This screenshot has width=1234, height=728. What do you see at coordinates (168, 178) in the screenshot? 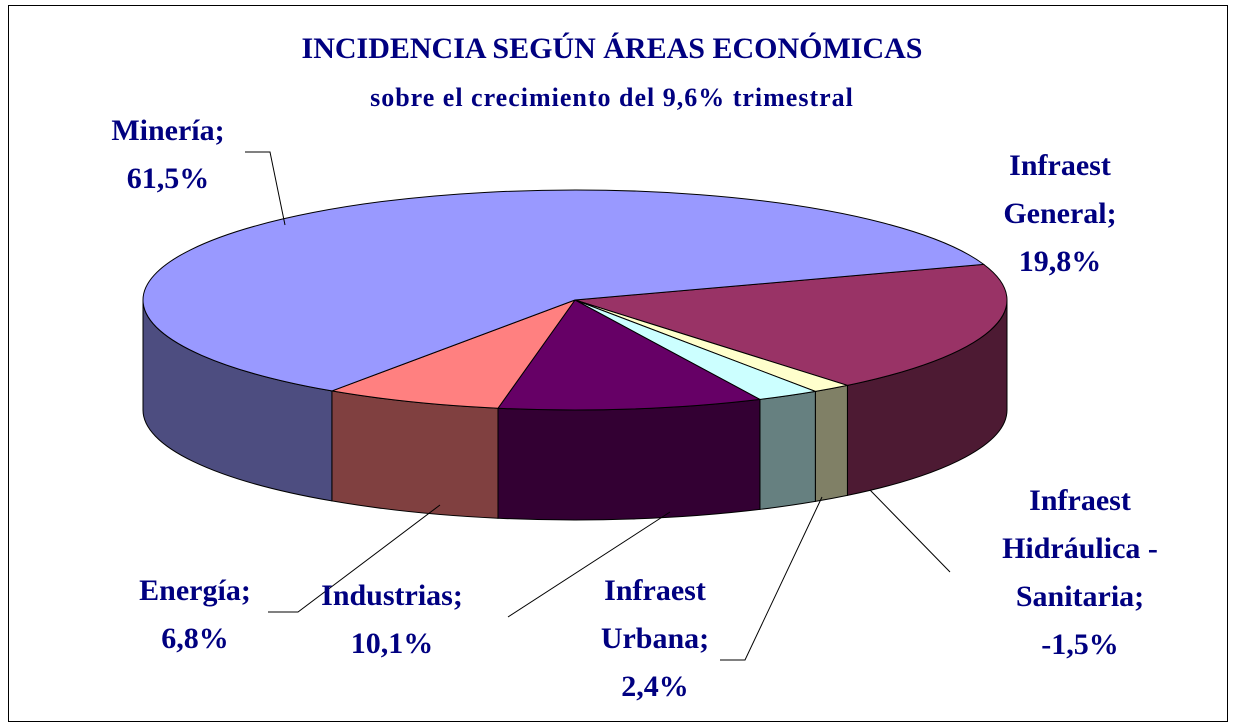
I see `value-label: 61,5%` at bounding box center [168, 178].